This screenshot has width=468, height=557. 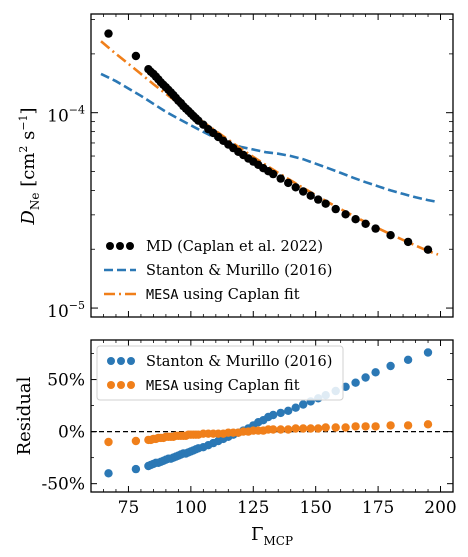 What do you see at coordinates (24, 415) in the screenshot?
I see `bottom-ylabel: Residual` at bounding box center [24, 415].